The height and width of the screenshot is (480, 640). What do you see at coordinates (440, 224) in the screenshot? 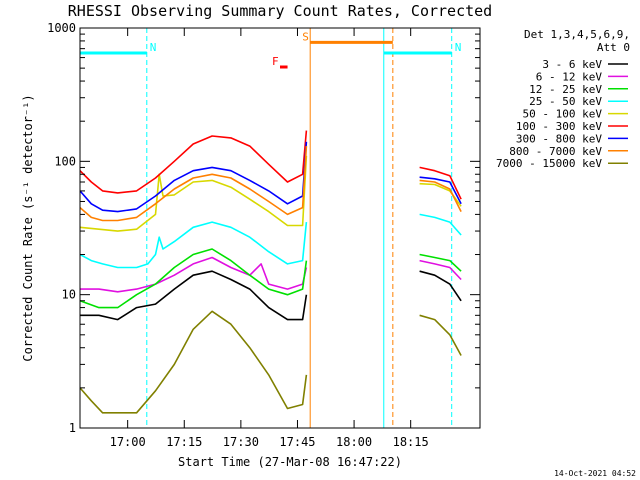
I see `series-line-3-seg2` at bounding box center [440, 224].